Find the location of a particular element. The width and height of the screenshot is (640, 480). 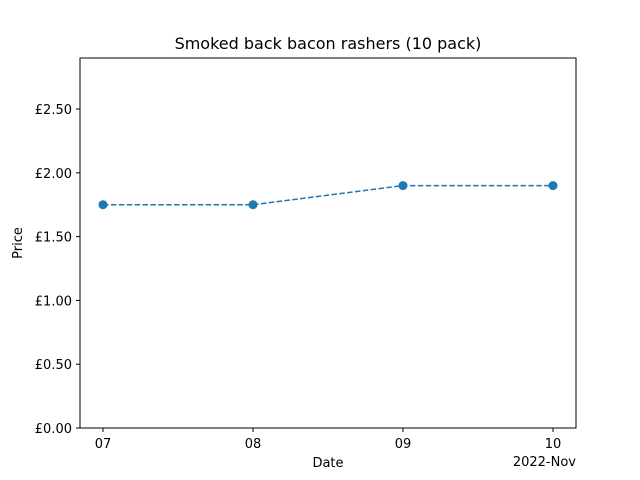

x-tick-label: 10 is located at coordinates (553, 444).